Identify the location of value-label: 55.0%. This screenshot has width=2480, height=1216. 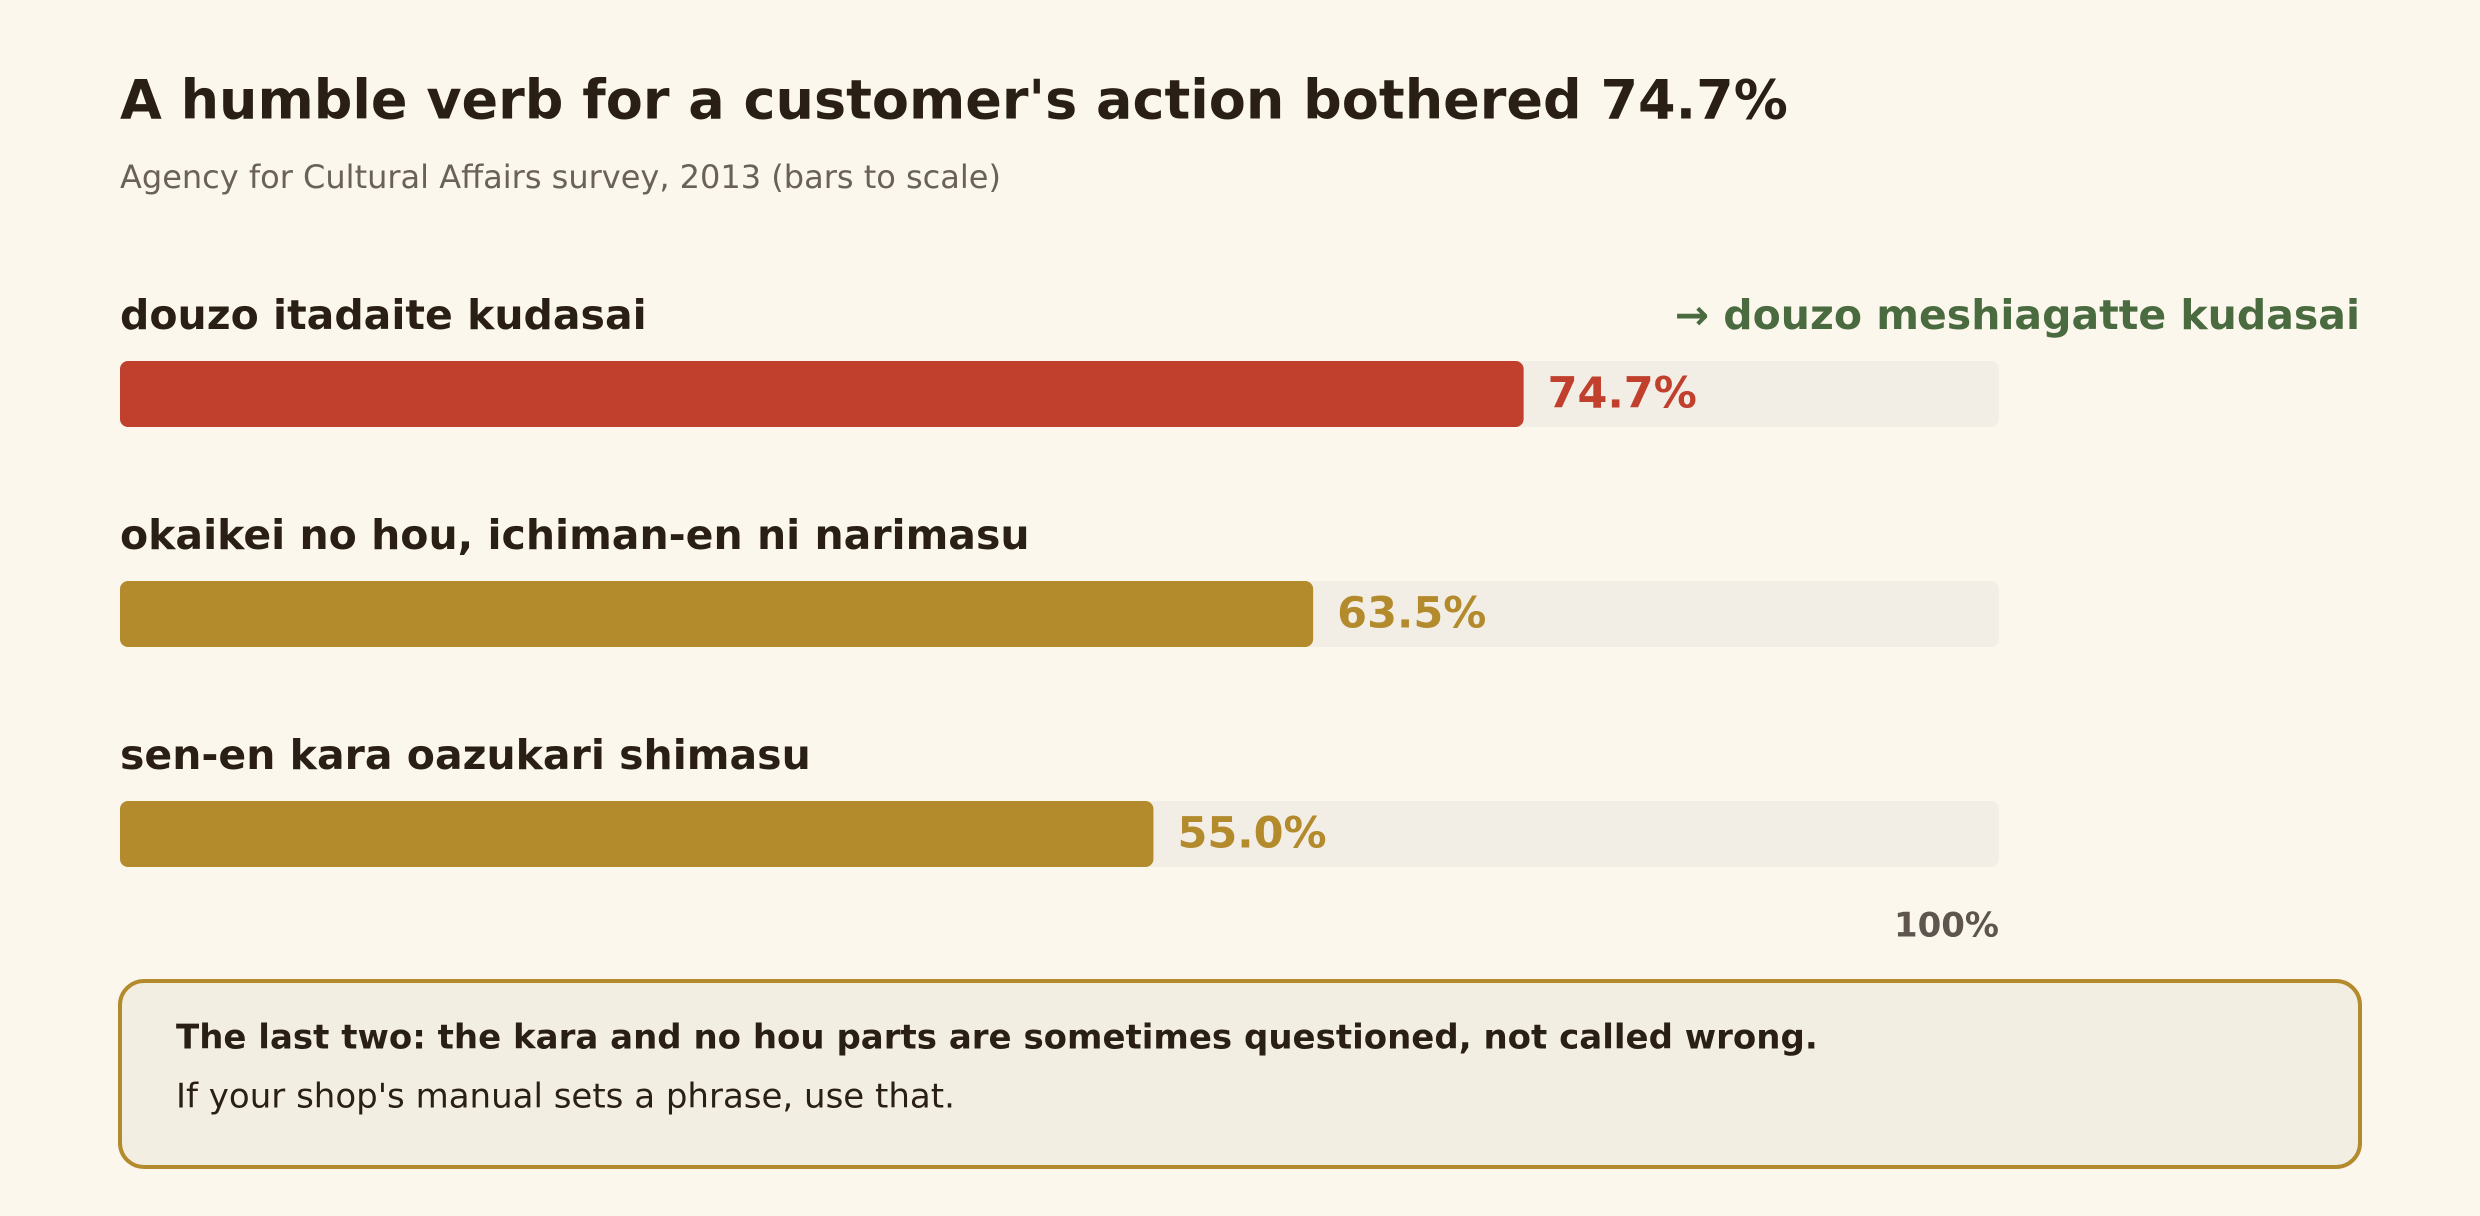
(1251, 834).